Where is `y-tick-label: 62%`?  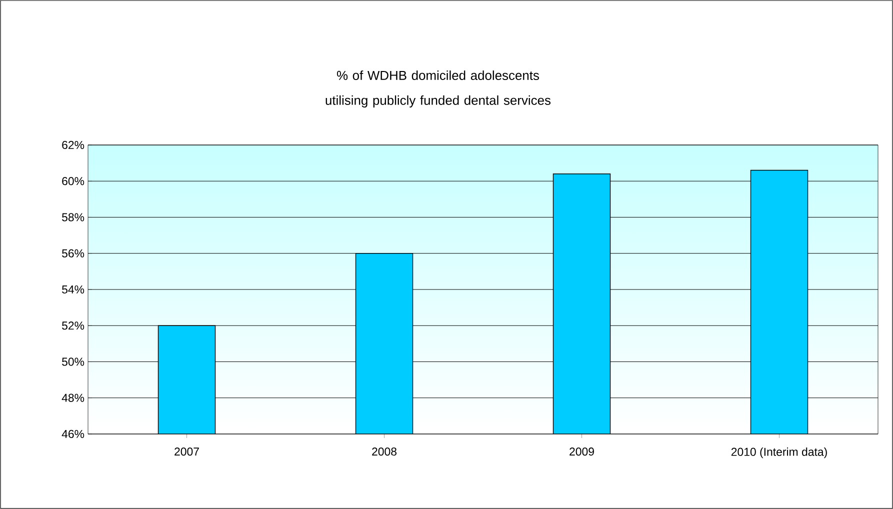 y-tick-label: 62% is located at coordinates (73, 145).